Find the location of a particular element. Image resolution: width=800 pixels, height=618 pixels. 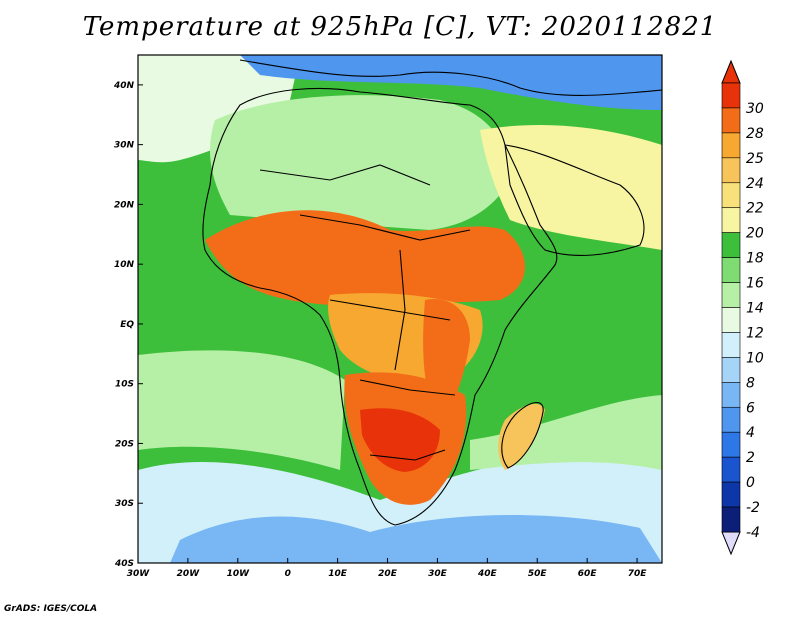

region-madagascar-warm is located at coordinates (521, 436).